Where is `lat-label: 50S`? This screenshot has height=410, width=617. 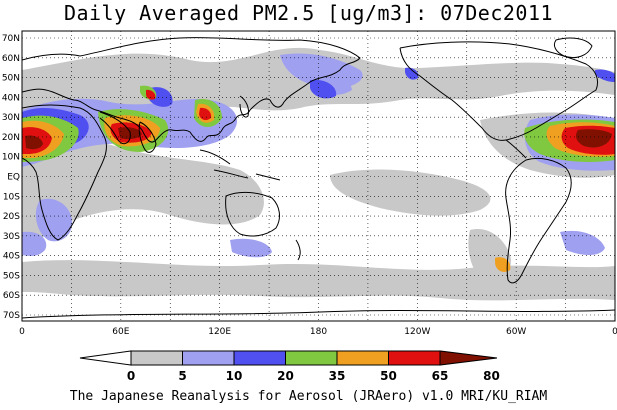
lat-label: 50S is located at coordinates (11, 276).